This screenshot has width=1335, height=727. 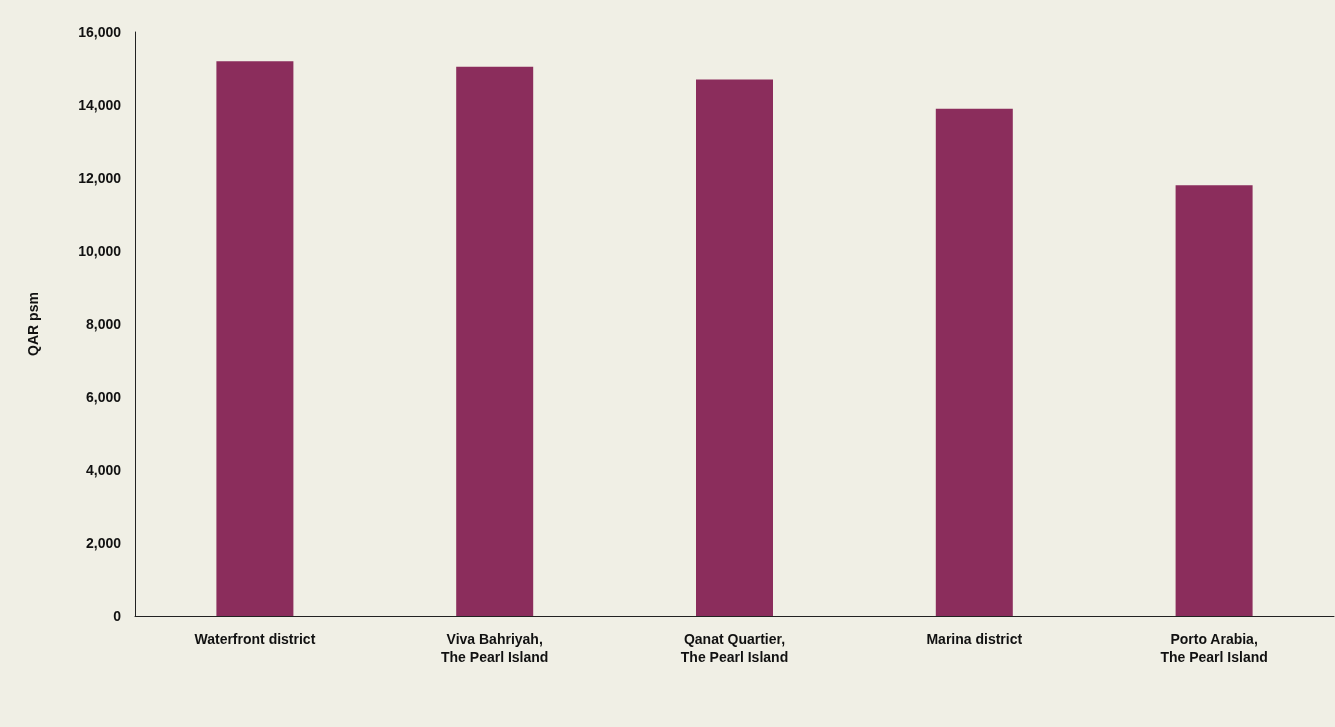 I want to click on x-tick-label: Porto Arabia, The Pearl Island, so click(x=1214, y=648).